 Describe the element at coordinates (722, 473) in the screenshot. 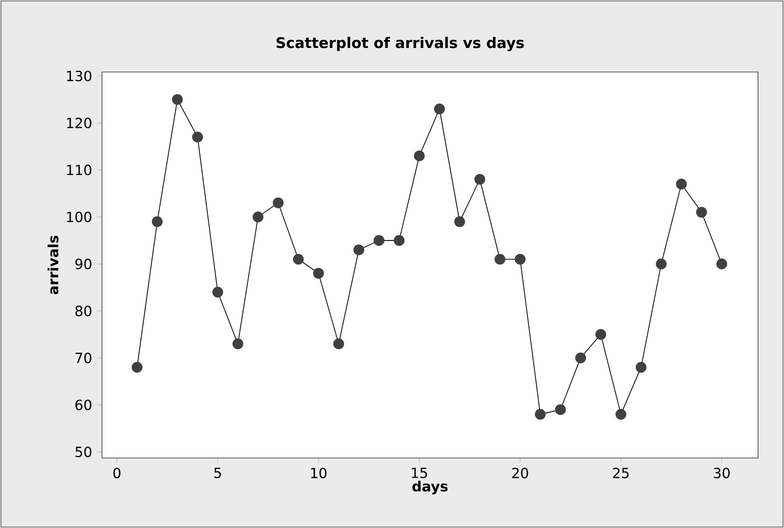

I see `x-tick-label: 30` at that location.